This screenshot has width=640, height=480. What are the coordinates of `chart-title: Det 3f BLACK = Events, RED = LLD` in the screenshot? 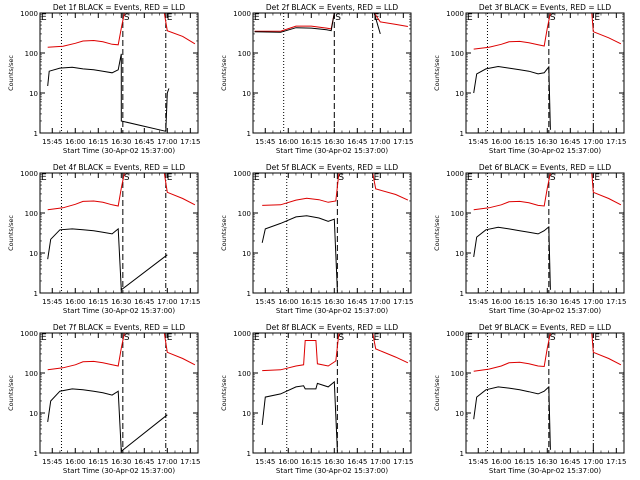 It's located at (545, 7).